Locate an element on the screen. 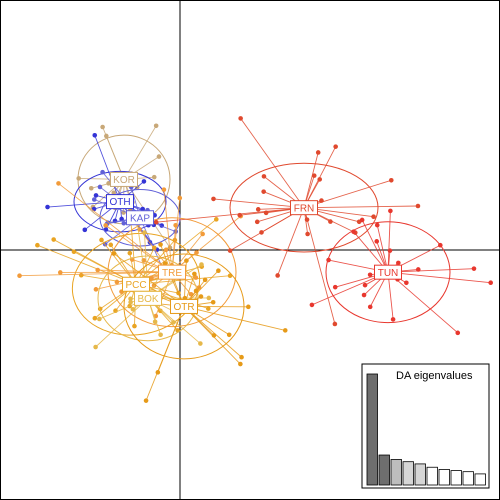  eigenvalue-inset: DA eigenvalues is located at coordinates (425, 426).